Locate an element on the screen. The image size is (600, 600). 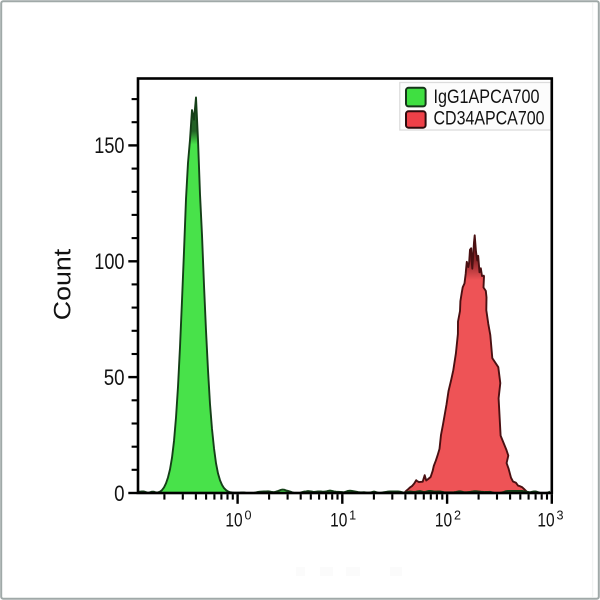
svg-text: 2 is located at coordinates (457, 515).